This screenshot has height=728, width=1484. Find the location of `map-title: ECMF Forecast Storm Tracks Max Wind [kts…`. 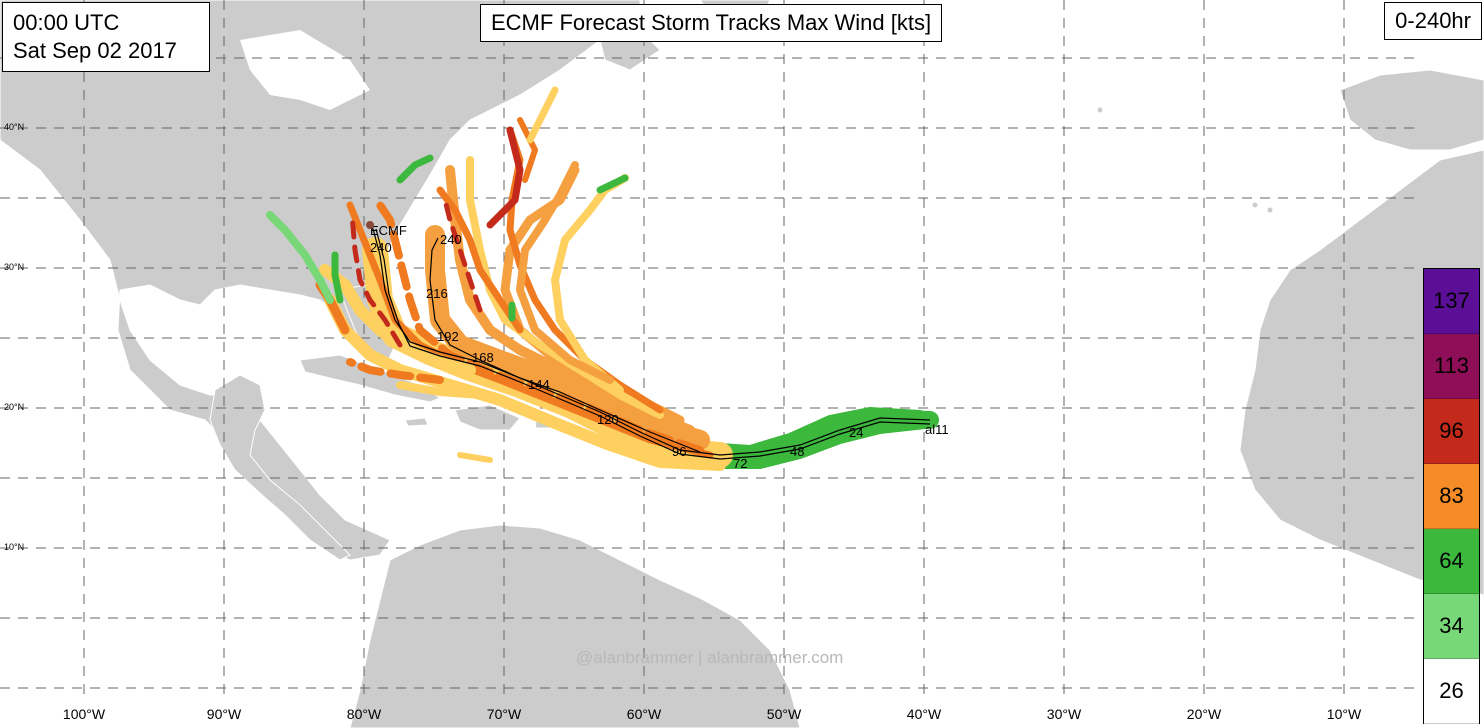

map-title: ECMF Forecast Storm Tracks Max Wind [kts… is located at coordinates (711, 23).